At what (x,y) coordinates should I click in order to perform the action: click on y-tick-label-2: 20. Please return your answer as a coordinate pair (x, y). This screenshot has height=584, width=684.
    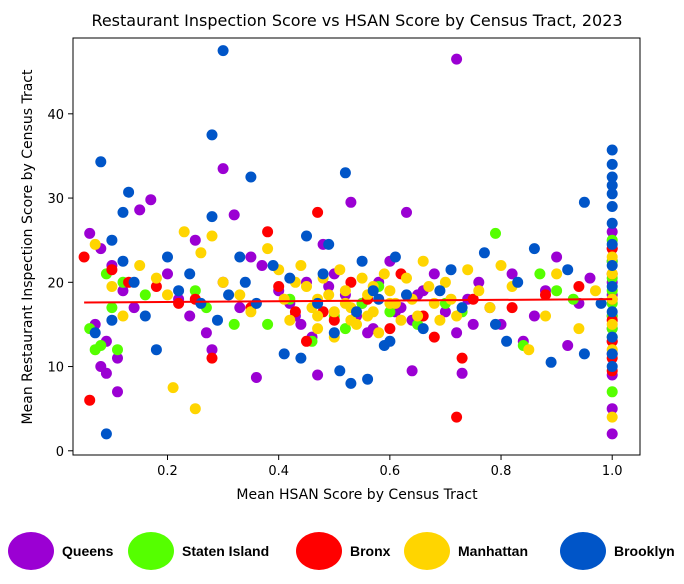
    Looking at the image, I should click on (55, 283).